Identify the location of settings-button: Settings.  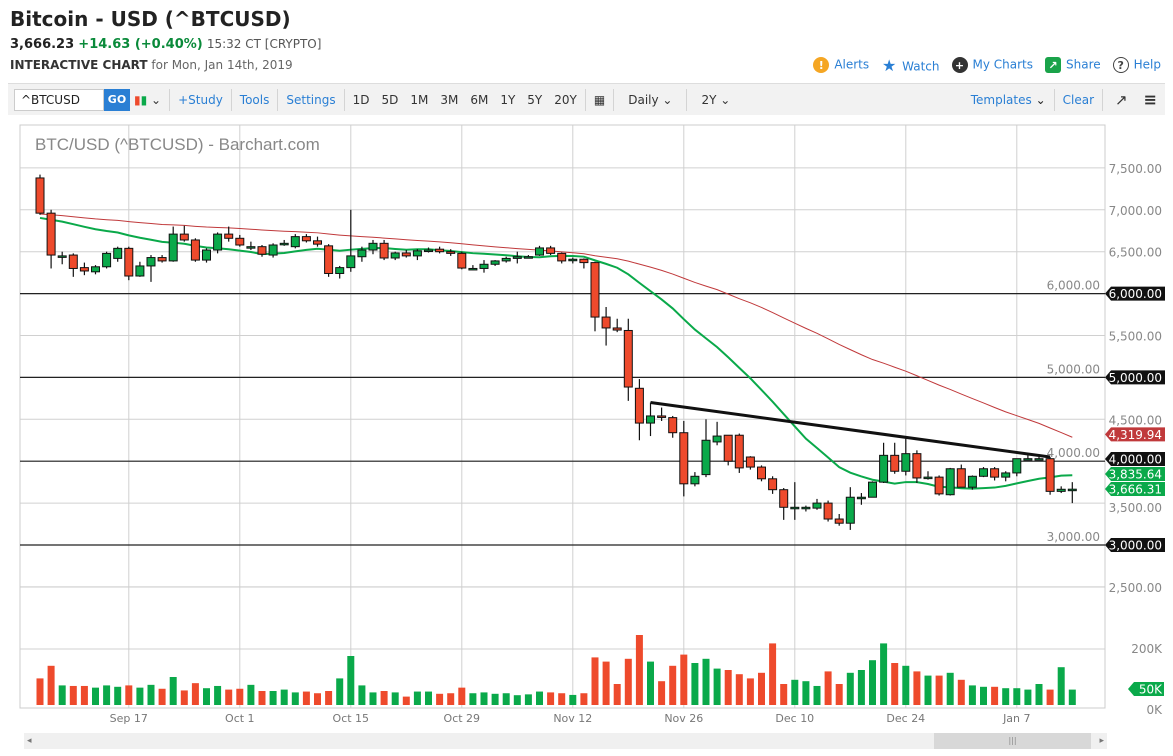
(311, 99).